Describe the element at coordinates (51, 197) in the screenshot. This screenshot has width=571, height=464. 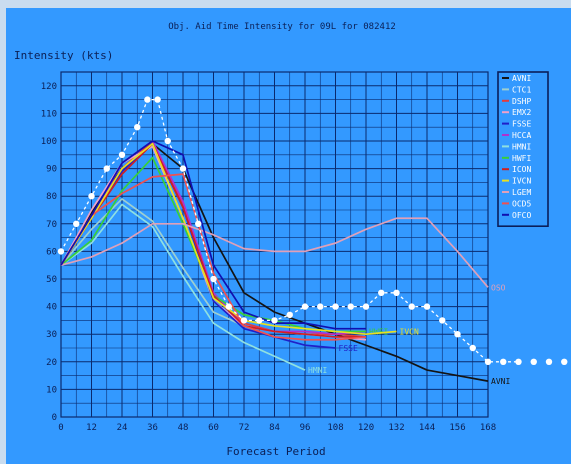
I see `y-tick-label: 80` at that location.